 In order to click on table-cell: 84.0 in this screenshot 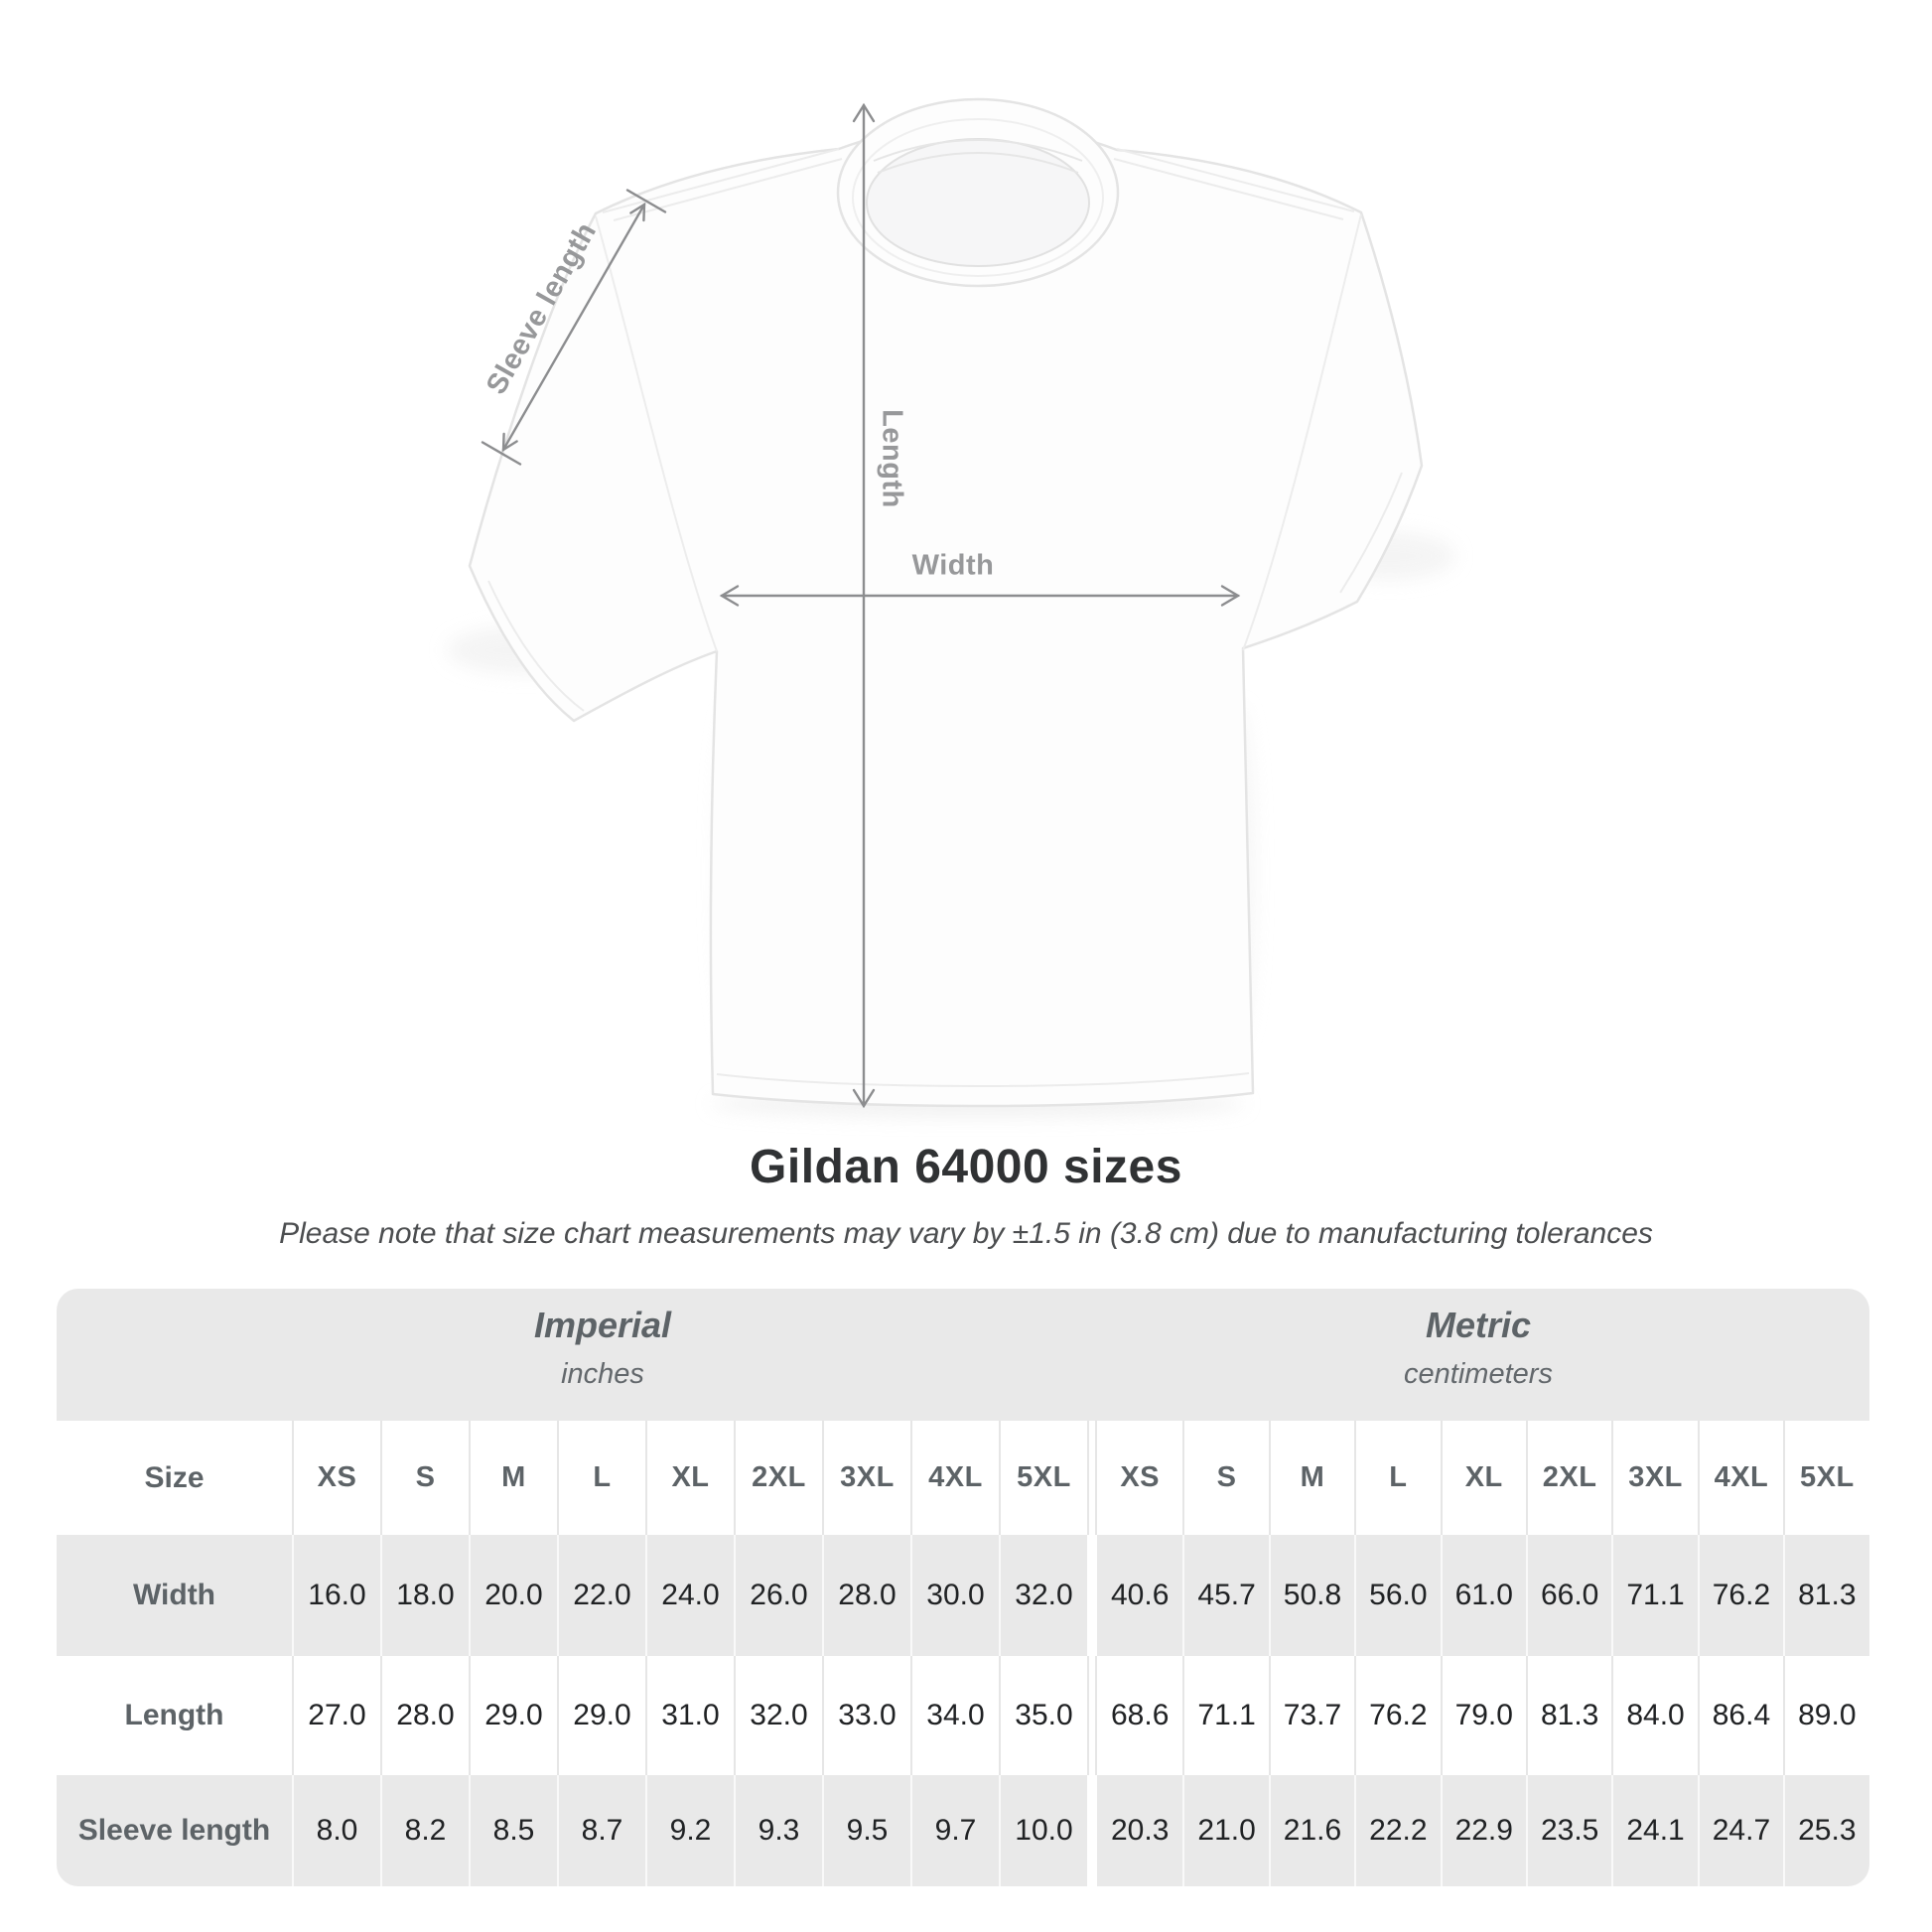, I will do `click(1654, 1716)`.